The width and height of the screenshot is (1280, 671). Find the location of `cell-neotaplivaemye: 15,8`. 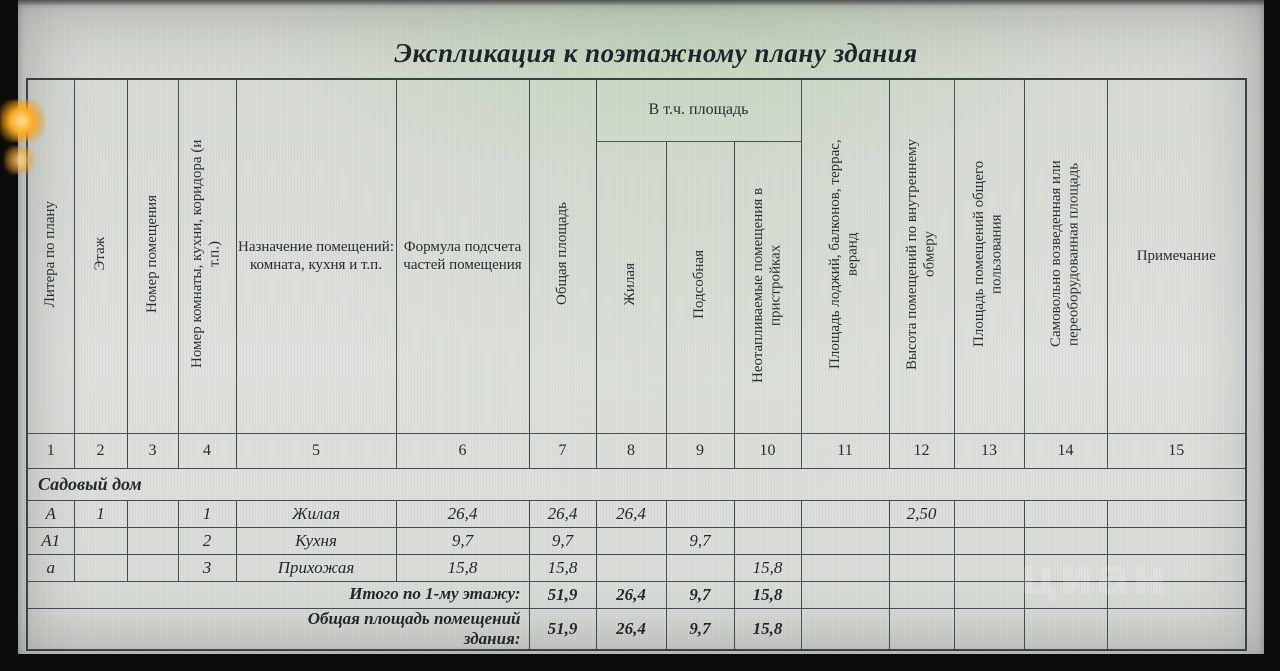

cell-neotaplivaemye: 15,8 is located at coordinates (767, 567).